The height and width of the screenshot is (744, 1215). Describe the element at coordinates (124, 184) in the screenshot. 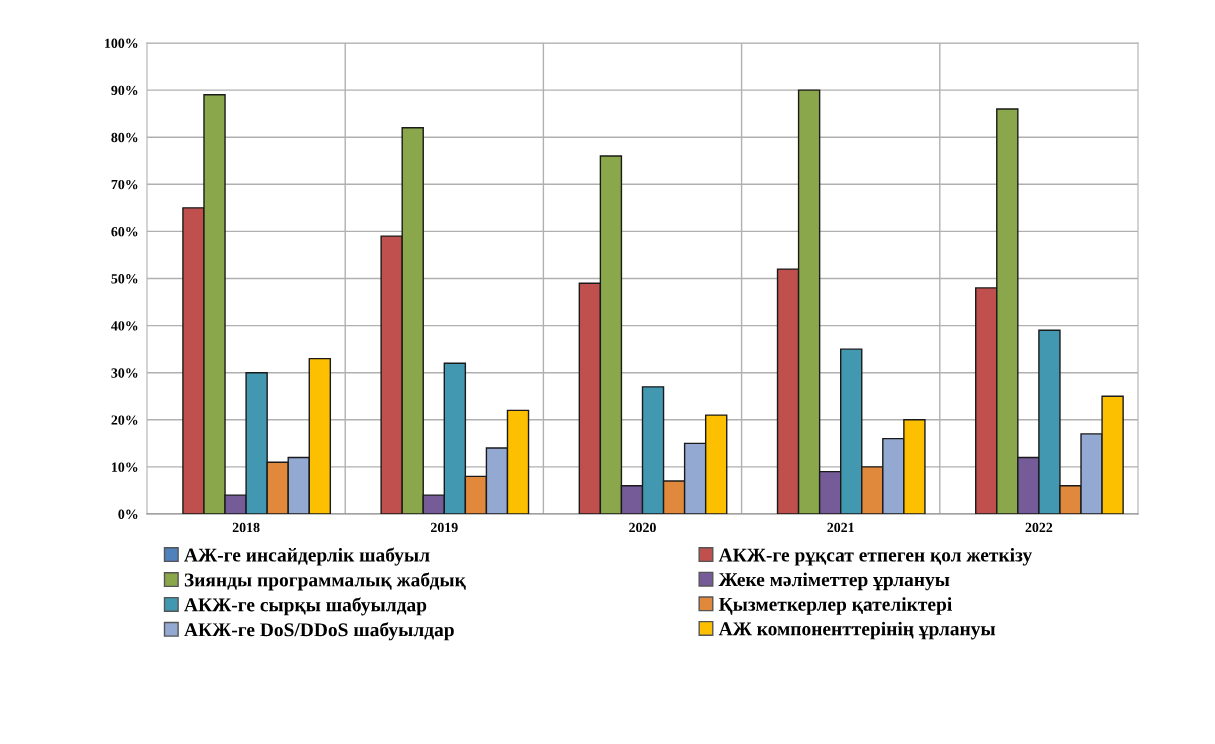

I see `y-tick-label: 70%` at that location.